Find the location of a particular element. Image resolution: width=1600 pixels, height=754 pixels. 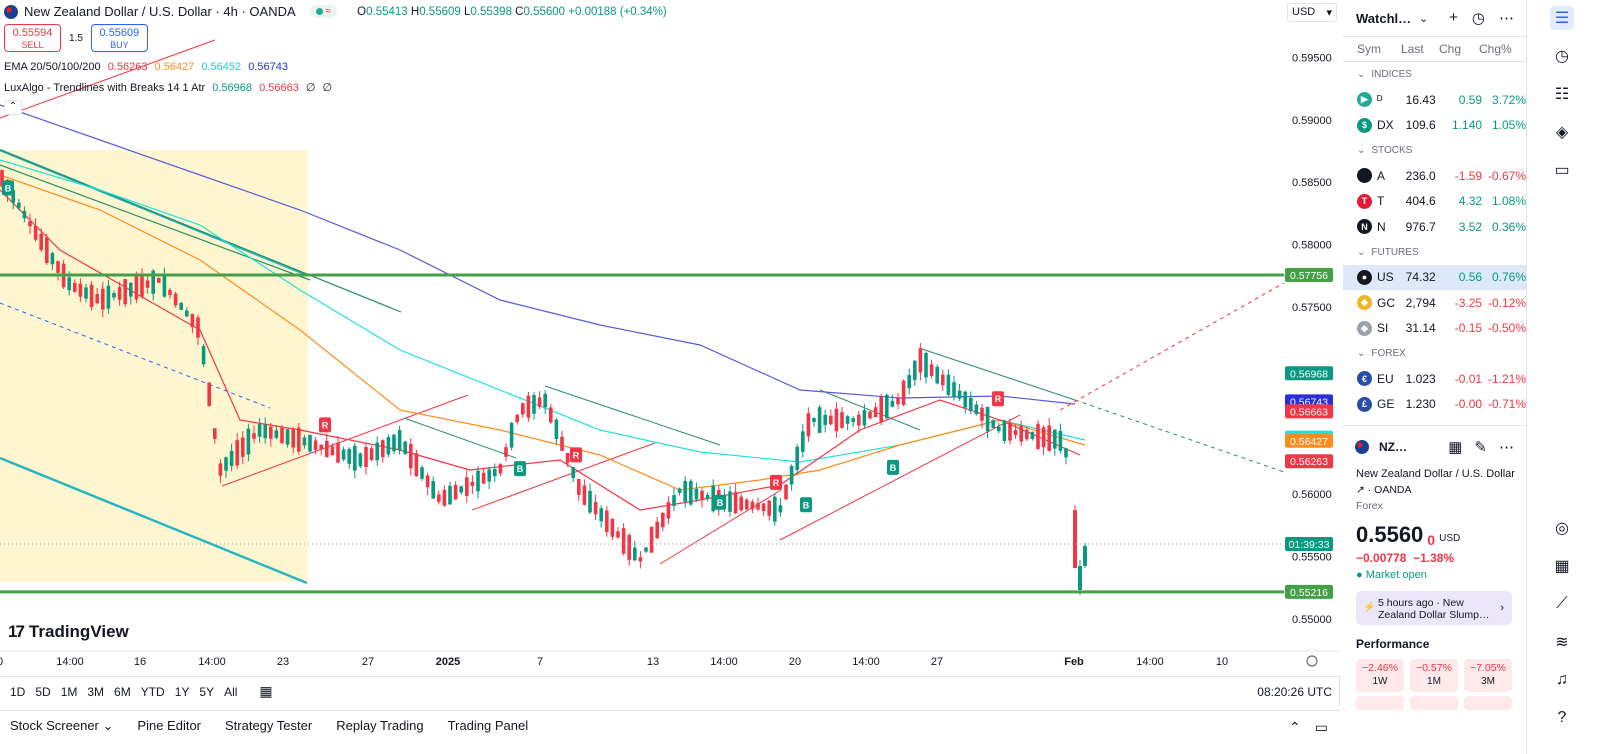

grid-icon: ▦ is located at coordinates (1455, 447).